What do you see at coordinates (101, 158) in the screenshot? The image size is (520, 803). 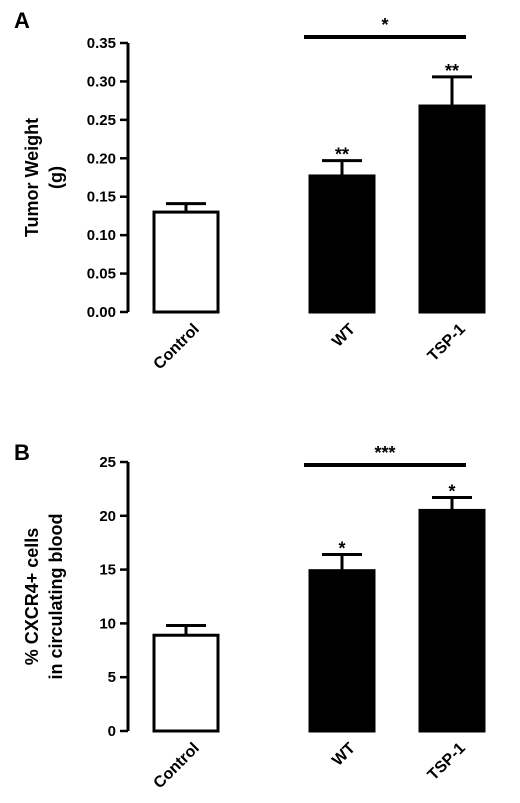 I see `y-tick-label: 0.20` at bounding box center [101, 158].